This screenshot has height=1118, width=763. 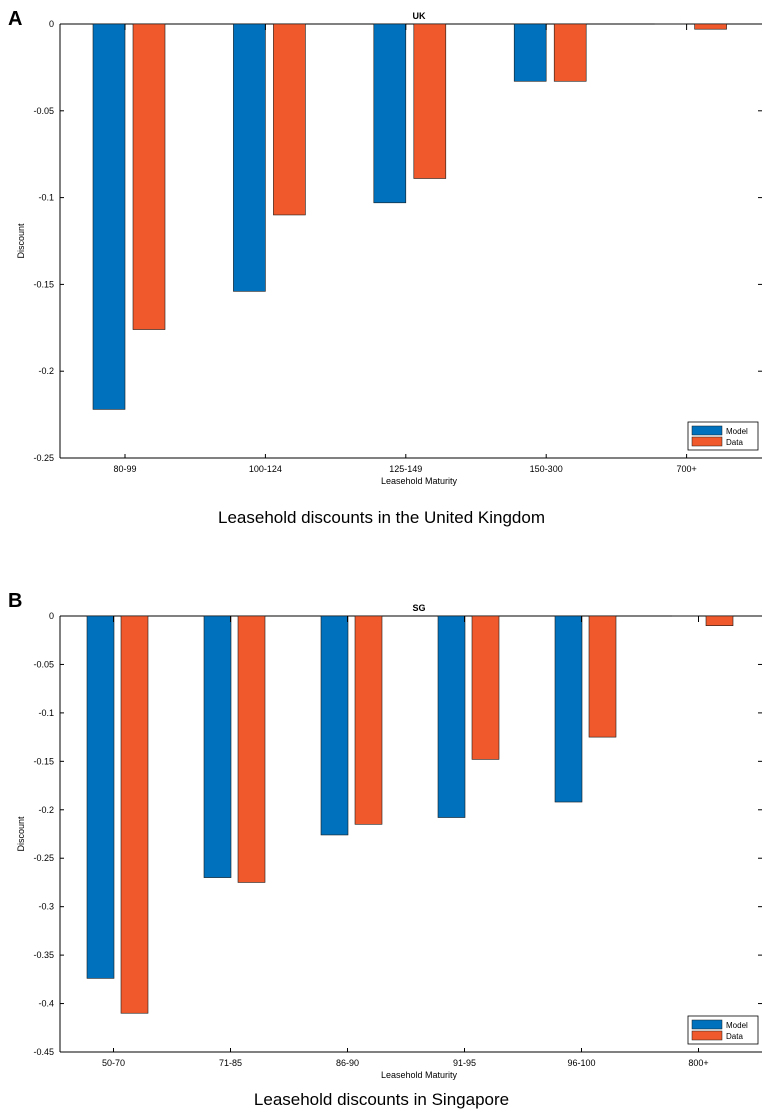 I want to click on x-tick-label: 91-95, so click(x=464, y=1063).